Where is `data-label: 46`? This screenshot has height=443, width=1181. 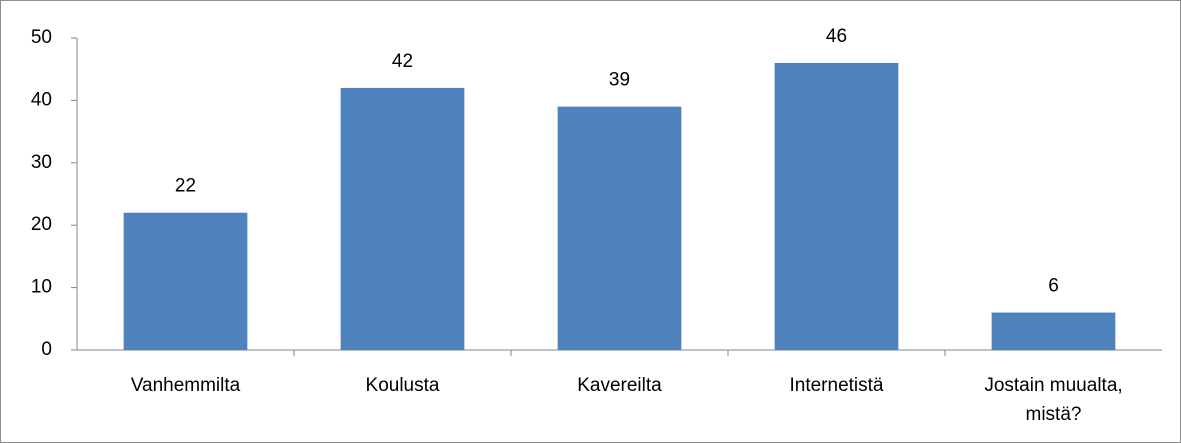 data-label: 46 is located at coordinates (836, 36).